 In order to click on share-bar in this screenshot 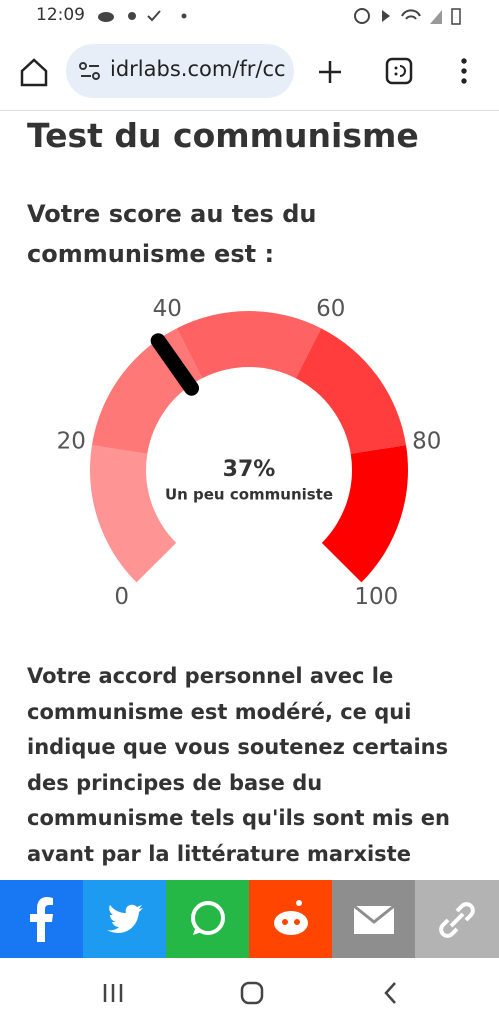, I will do `click(249, 919)`.